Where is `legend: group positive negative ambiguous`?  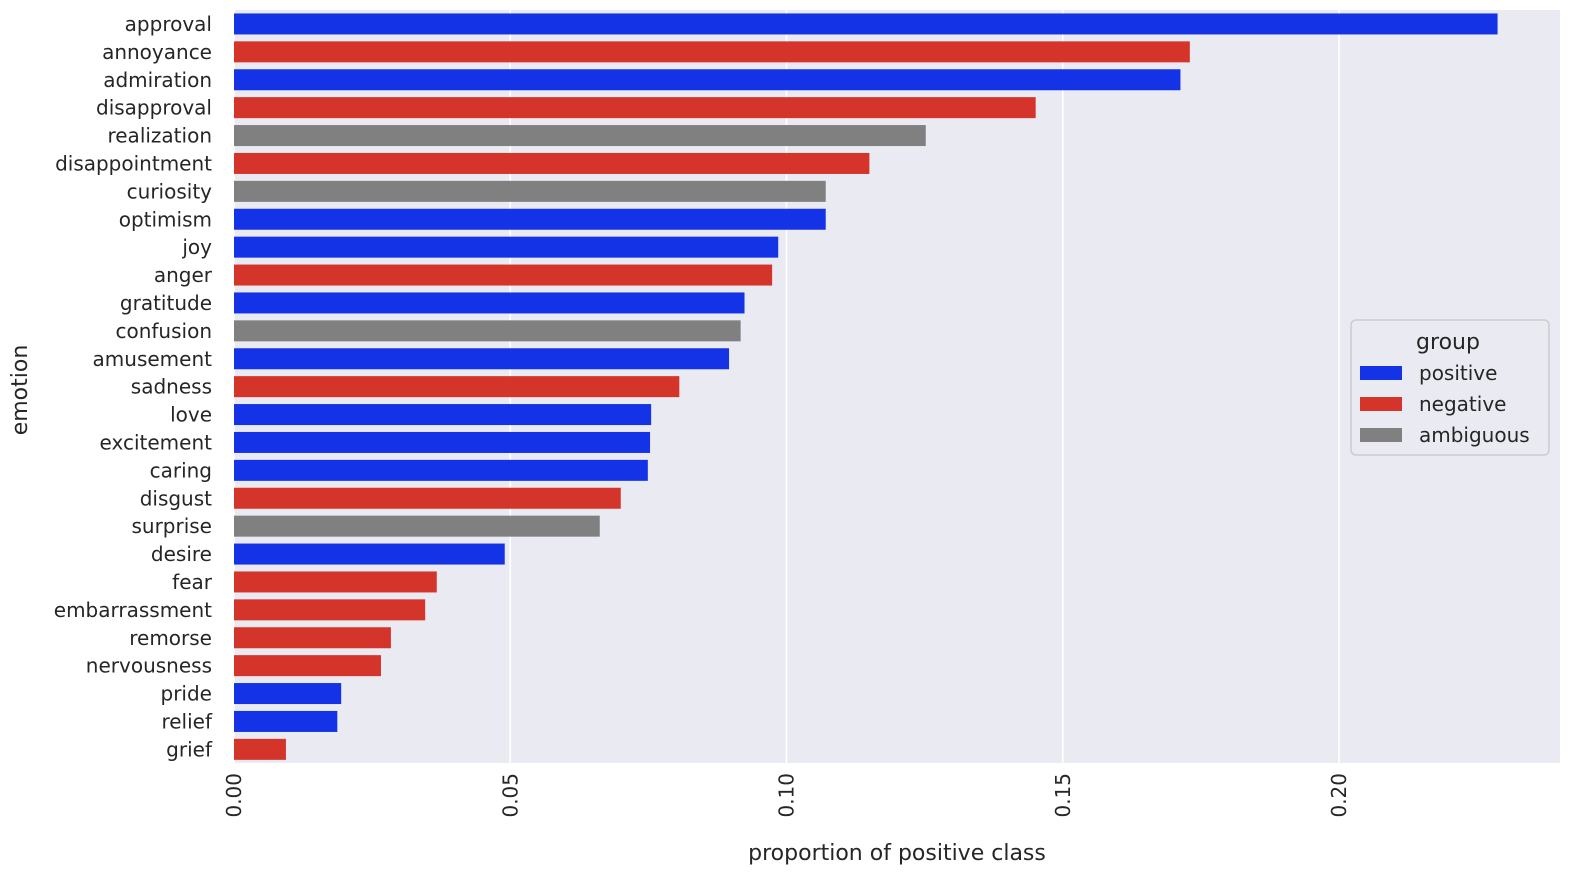
legend: group positive negative ambiguous is located at coordinates (1450, 387).